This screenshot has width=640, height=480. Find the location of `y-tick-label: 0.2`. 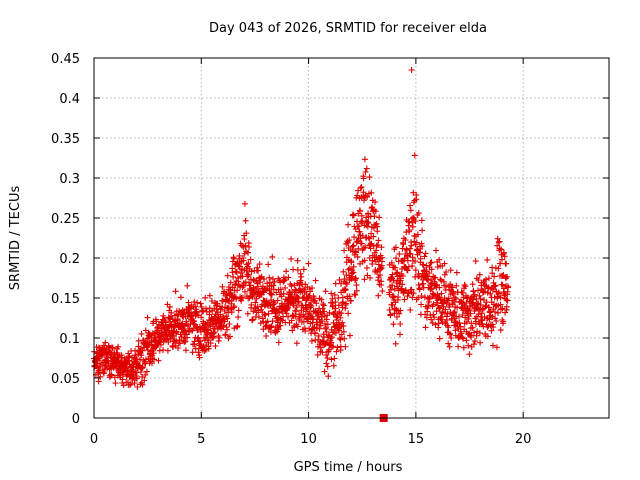

y-tick-label: 0.2 is located at coordinates (69, 259).